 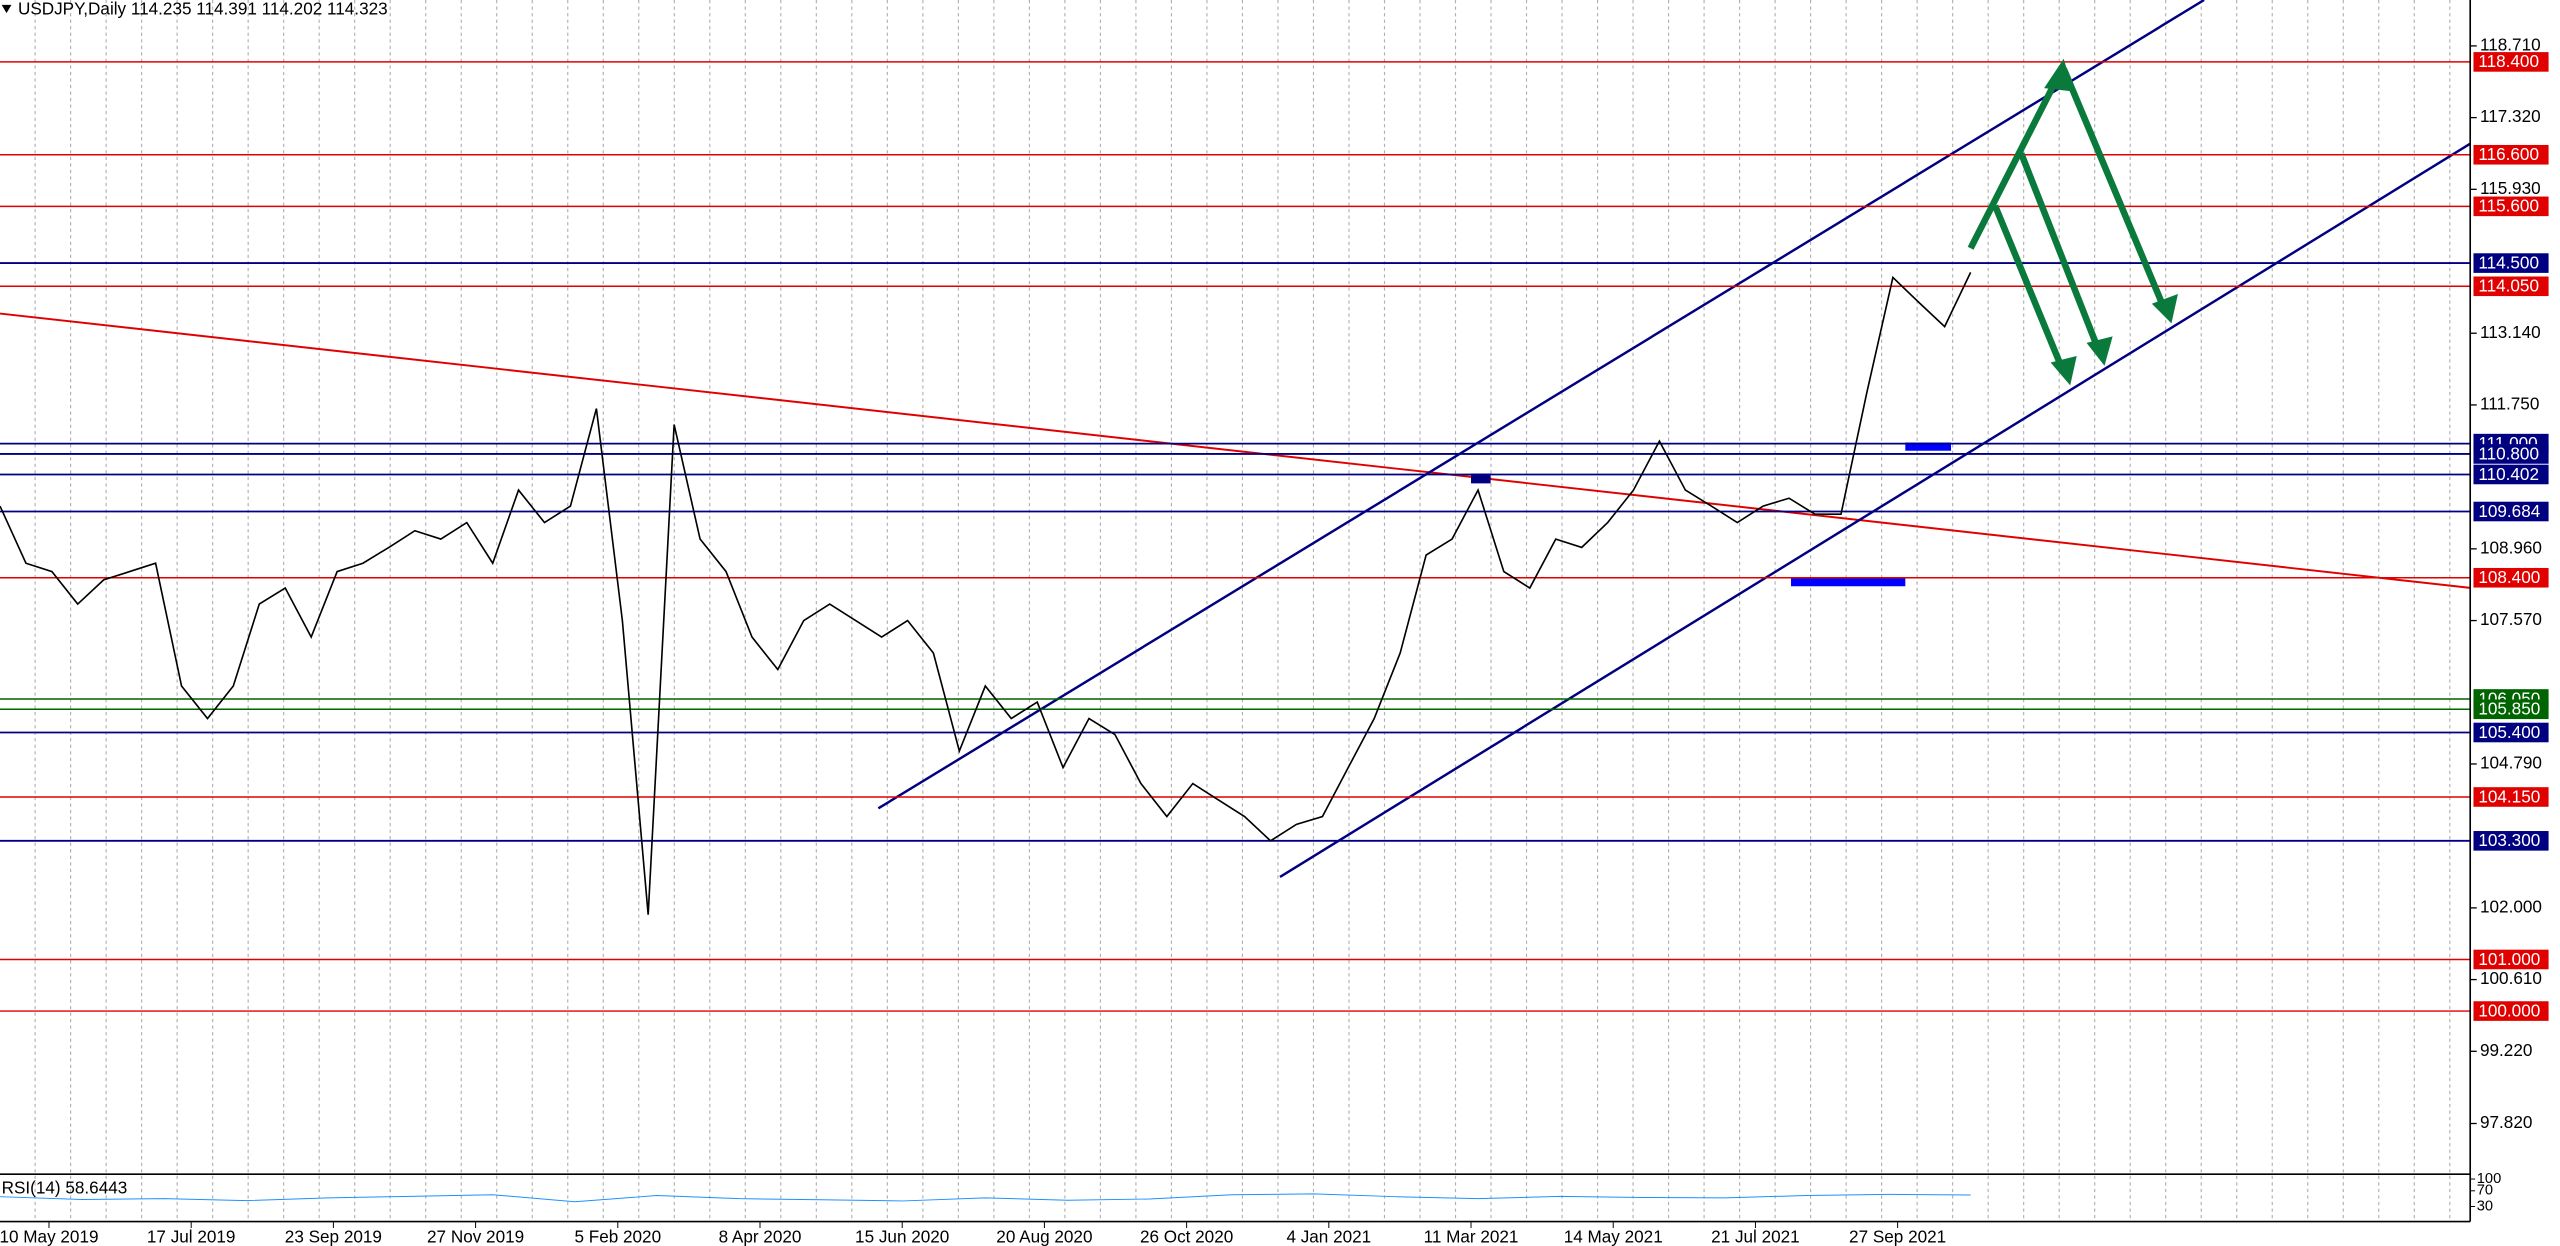 I want to click on x-tick-label: 5 Feb 2020, so click(x=617, y=1236).